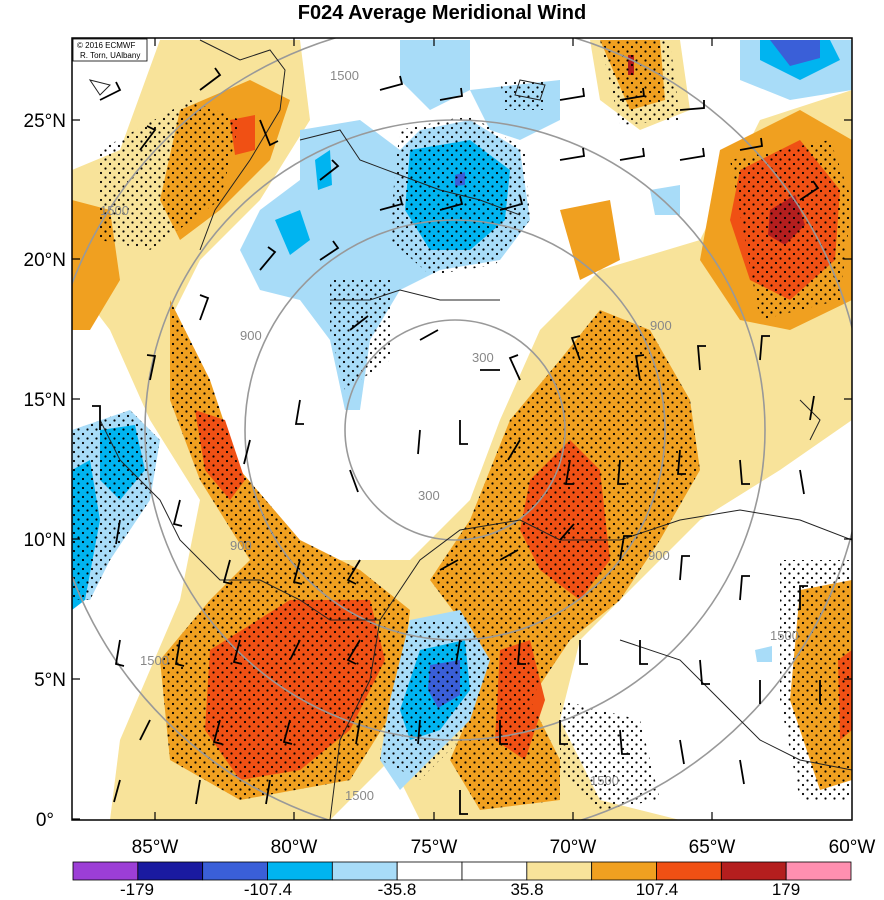 This screenshot has width=884, height=900. I want to click on range-ring-label-300: 300, so click(483, 357).